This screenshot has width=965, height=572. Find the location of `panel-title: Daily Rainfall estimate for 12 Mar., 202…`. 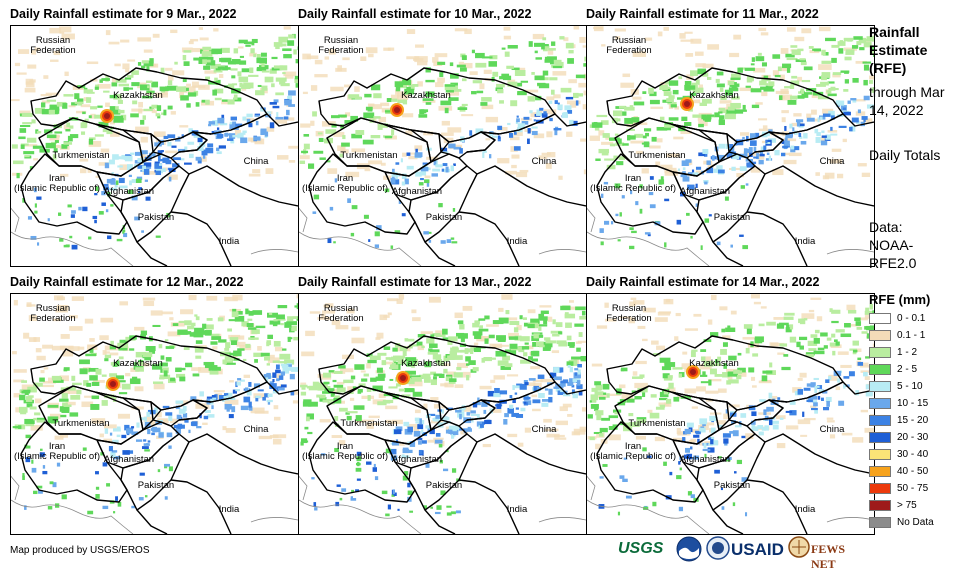

panel-title: Daily Rainfall estimate for 12 Mar., 202… is located at coordinates (155, 282).